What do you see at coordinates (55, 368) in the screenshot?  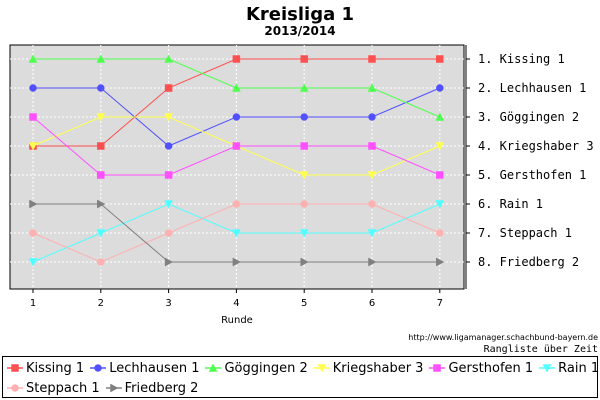 I see `legend-label: Kissing 1` at bounding box center [55, 368].